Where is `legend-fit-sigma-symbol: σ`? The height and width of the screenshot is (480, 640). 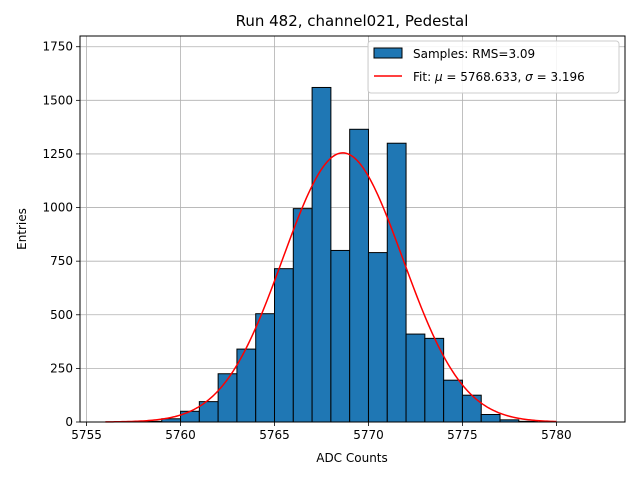
legend-fit-sigma-symbol: σ is located at coordinates (529, 77).